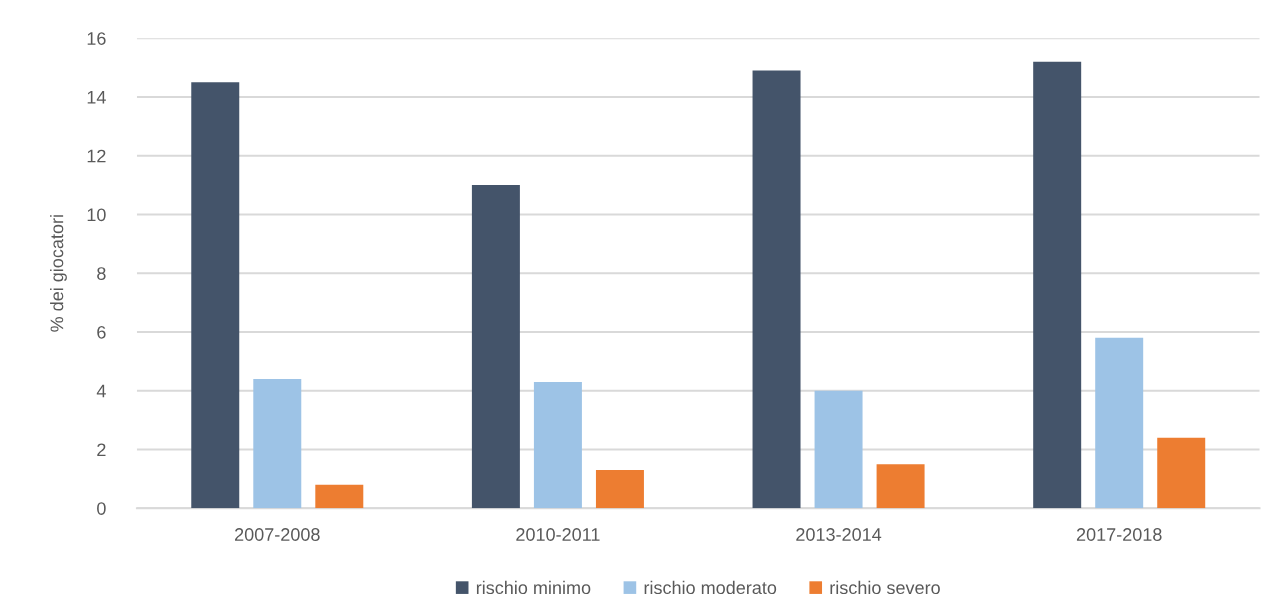  What do you see at coordinates (96, 215) in the screenshot?
I see `y-tick-label: 10` at bounding box center [96, 215].